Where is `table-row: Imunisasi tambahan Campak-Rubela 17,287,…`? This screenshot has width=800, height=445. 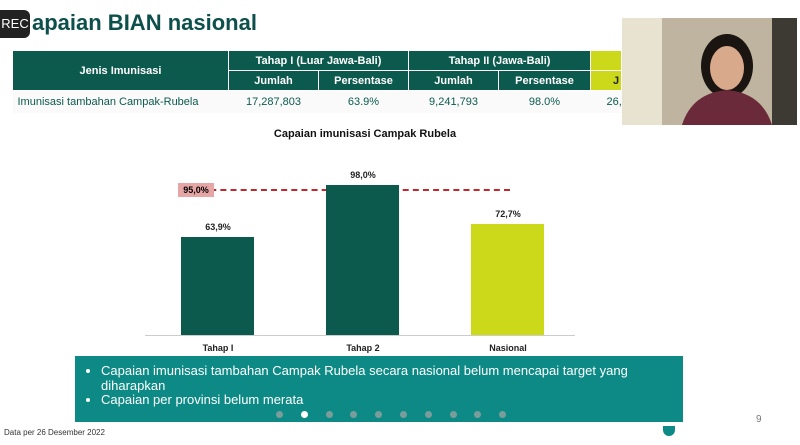
table-row: Imunisasi tambahan Campak-Rubela 17,287,… is located at coordinates (317, 101).